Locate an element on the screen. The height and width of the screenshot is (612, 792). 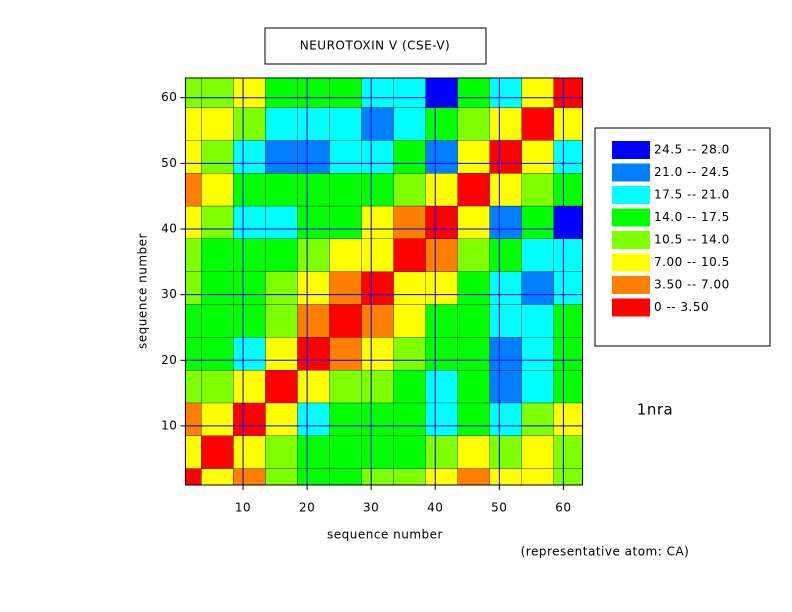
legend-label: 24.5 -- 28.0 is located at coordinates (692, 150).